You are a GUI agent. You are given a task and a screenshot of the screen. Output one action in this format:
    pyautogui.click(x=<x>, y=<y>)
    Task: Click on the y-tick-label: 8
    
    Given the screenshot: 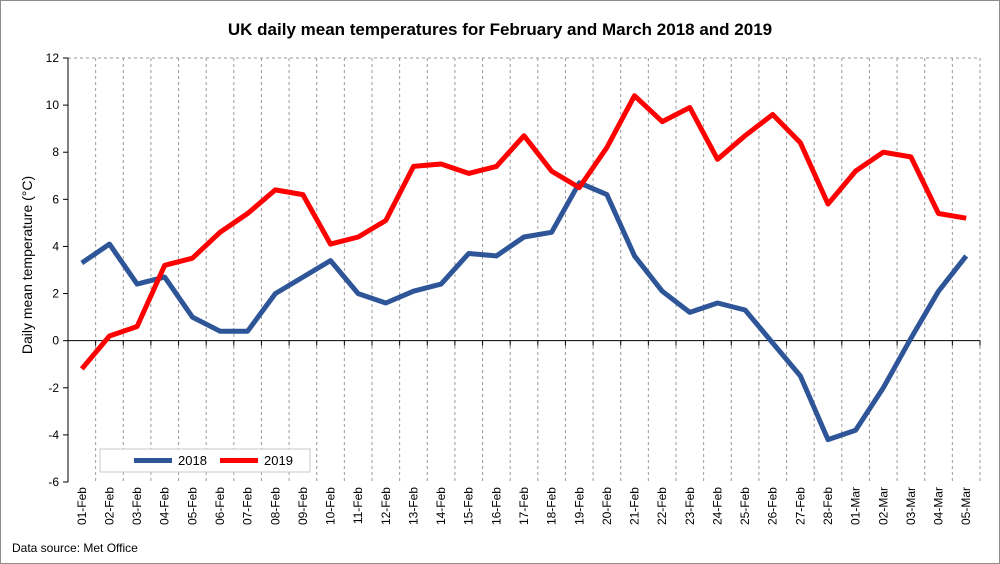 What is the action you would take?
    pyautogui.click(x=55, y=152)
    